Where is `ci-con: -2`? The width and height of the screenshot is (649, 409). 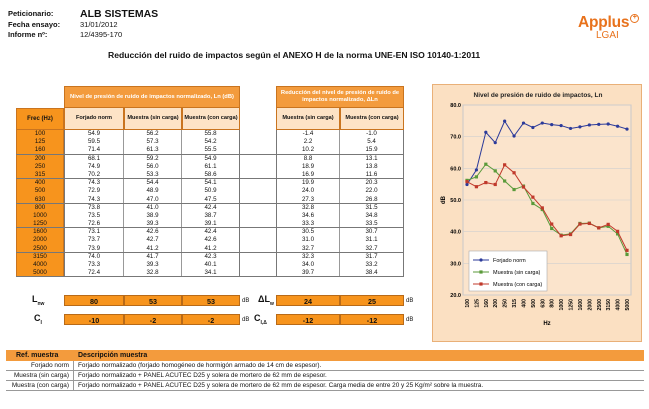
ci-con: -2 is located at coordinates (211, 319).